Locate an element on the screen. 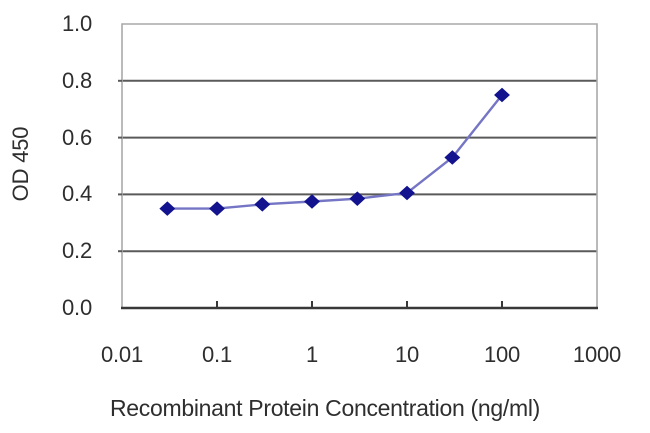 This screenshot has width=650, height=433. x-axis-tick-label: 1 is located at coordinates (312, 354).